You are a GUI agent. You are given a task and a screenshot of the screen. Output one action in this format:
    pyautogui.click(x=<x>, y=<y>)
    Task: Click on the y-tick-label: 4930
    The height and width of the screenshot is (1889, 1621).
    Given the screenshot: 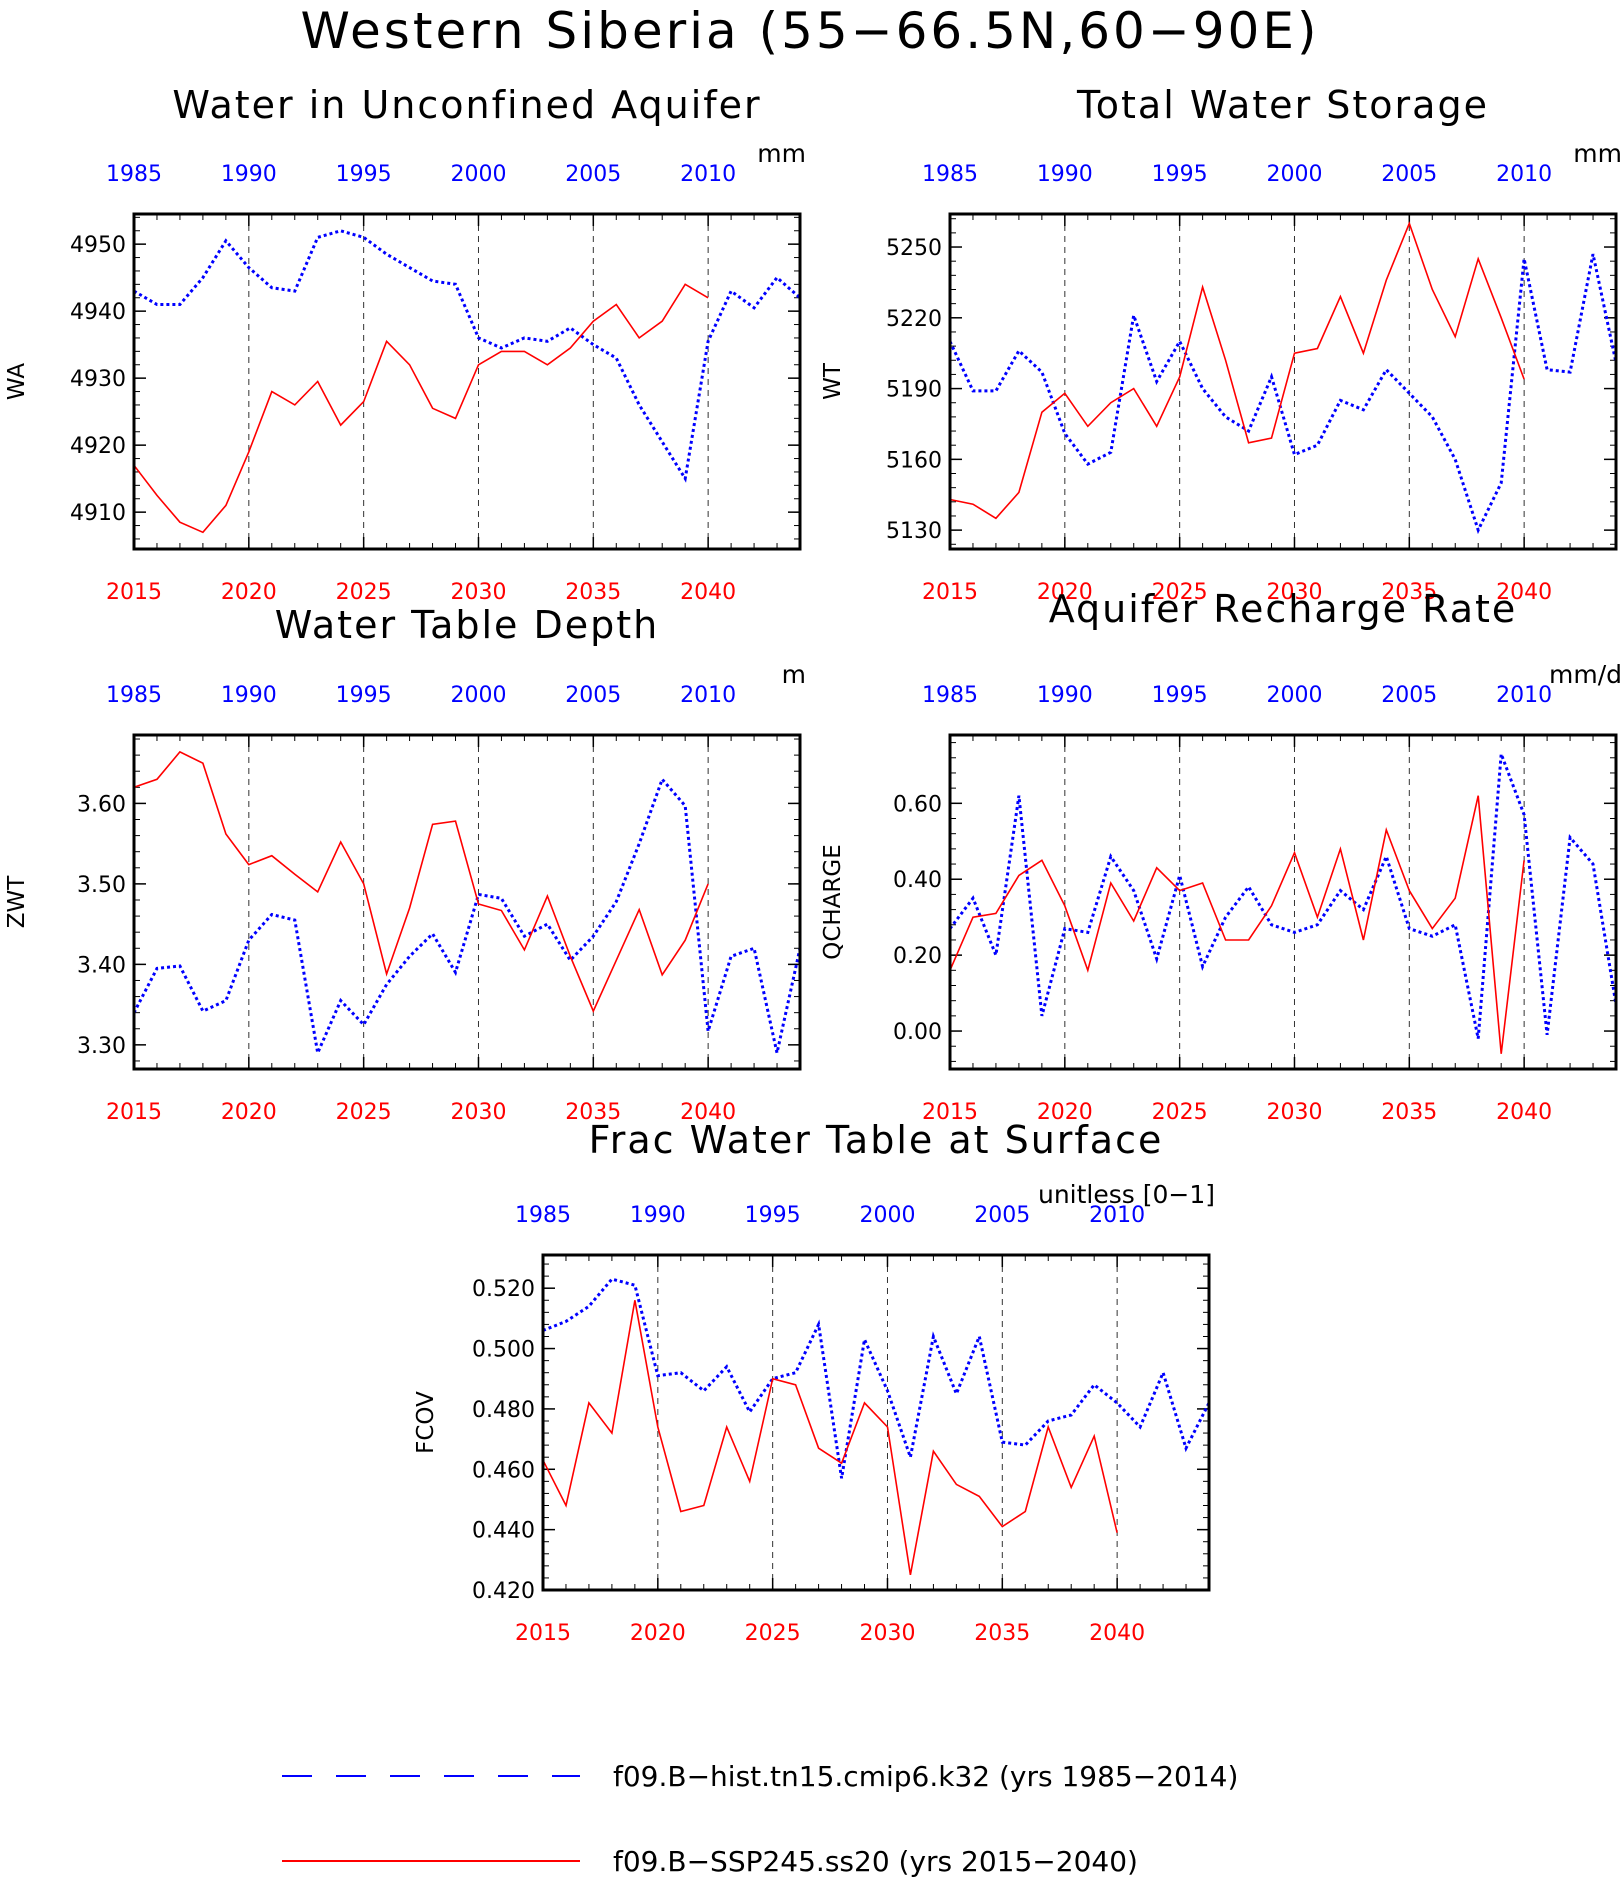 What is the action you would take?
    pyautogui.click(x=98, y=379)
    